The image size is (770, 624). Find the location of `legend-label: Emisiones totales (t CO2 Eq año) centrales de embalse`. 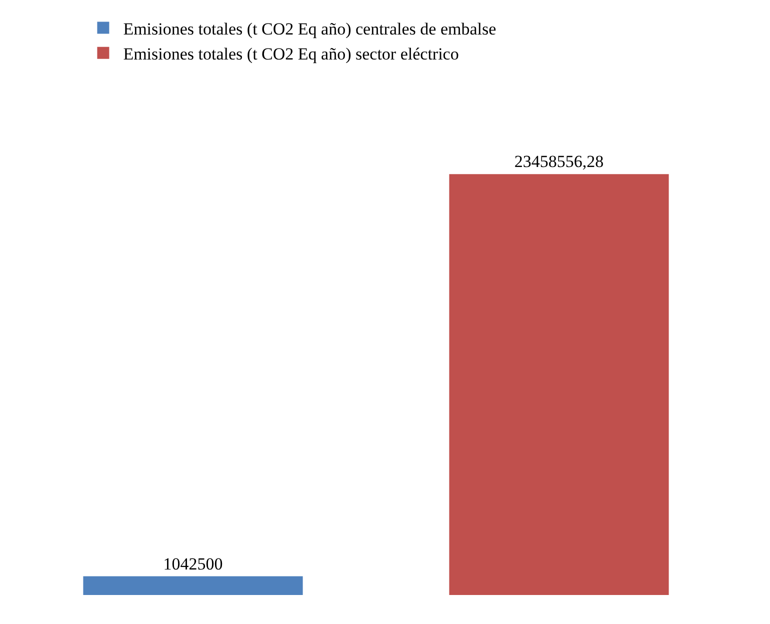

legend-label: Emisiones totales (t CO2 Eq año) centrales de embalse is located at coordinates (309, 28).